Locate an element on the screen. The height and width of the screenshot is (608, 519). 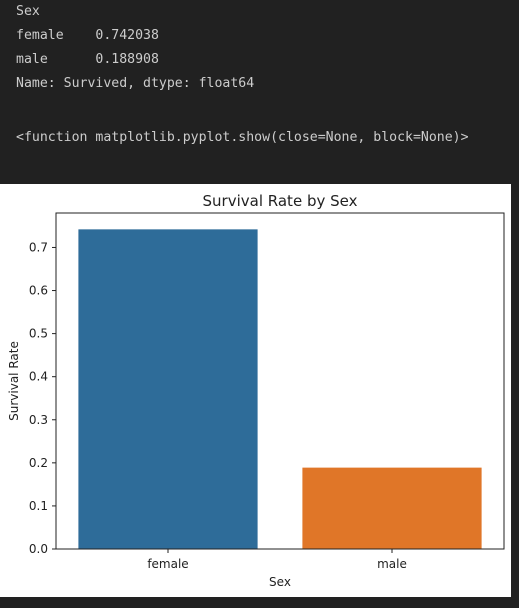
scroll-area is located at coordinates (515, 390).